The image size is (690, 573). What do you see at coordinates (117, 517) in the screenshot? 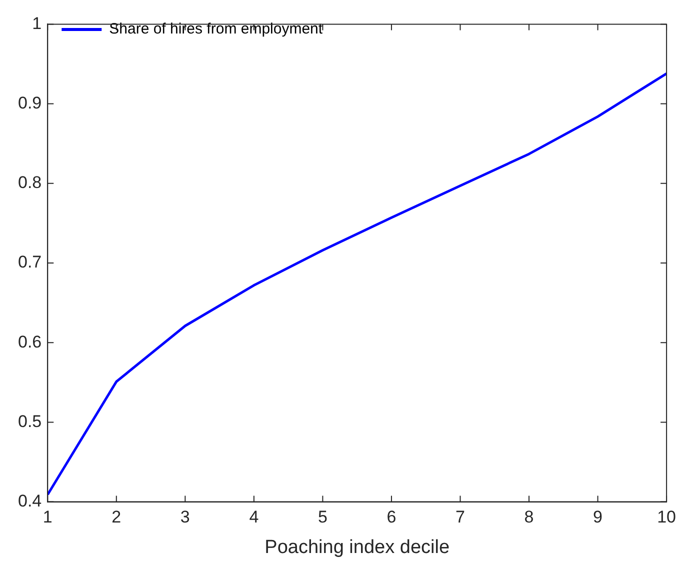
I see `x-tick-label: 2` at bounding box center [117, 517].